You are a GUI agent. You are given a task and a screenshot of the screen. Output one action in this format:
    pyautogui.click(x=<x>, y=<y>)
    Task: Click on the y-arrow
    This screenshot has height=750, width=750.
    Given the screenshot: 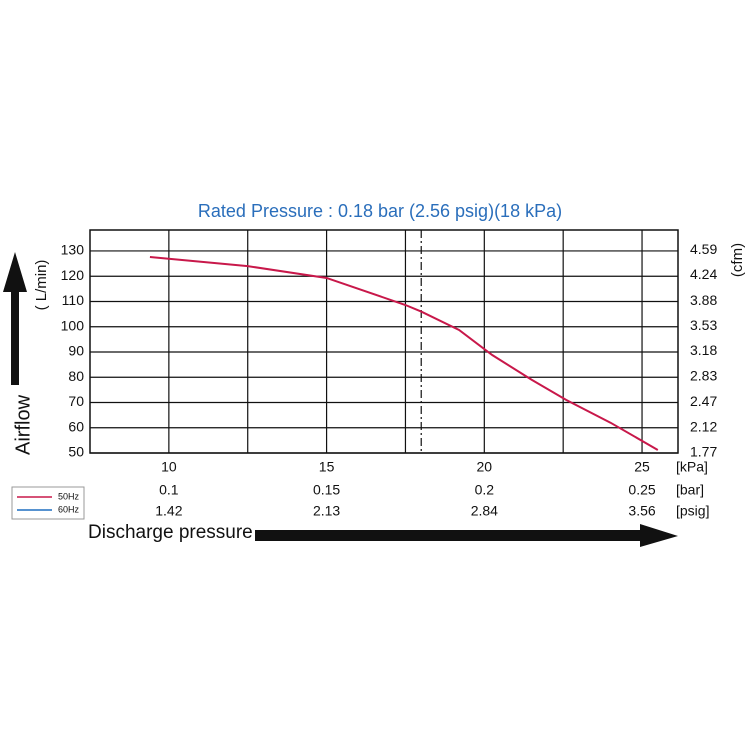 What is the action you would take?
    pyautogui.click(x=15, y=318)
    